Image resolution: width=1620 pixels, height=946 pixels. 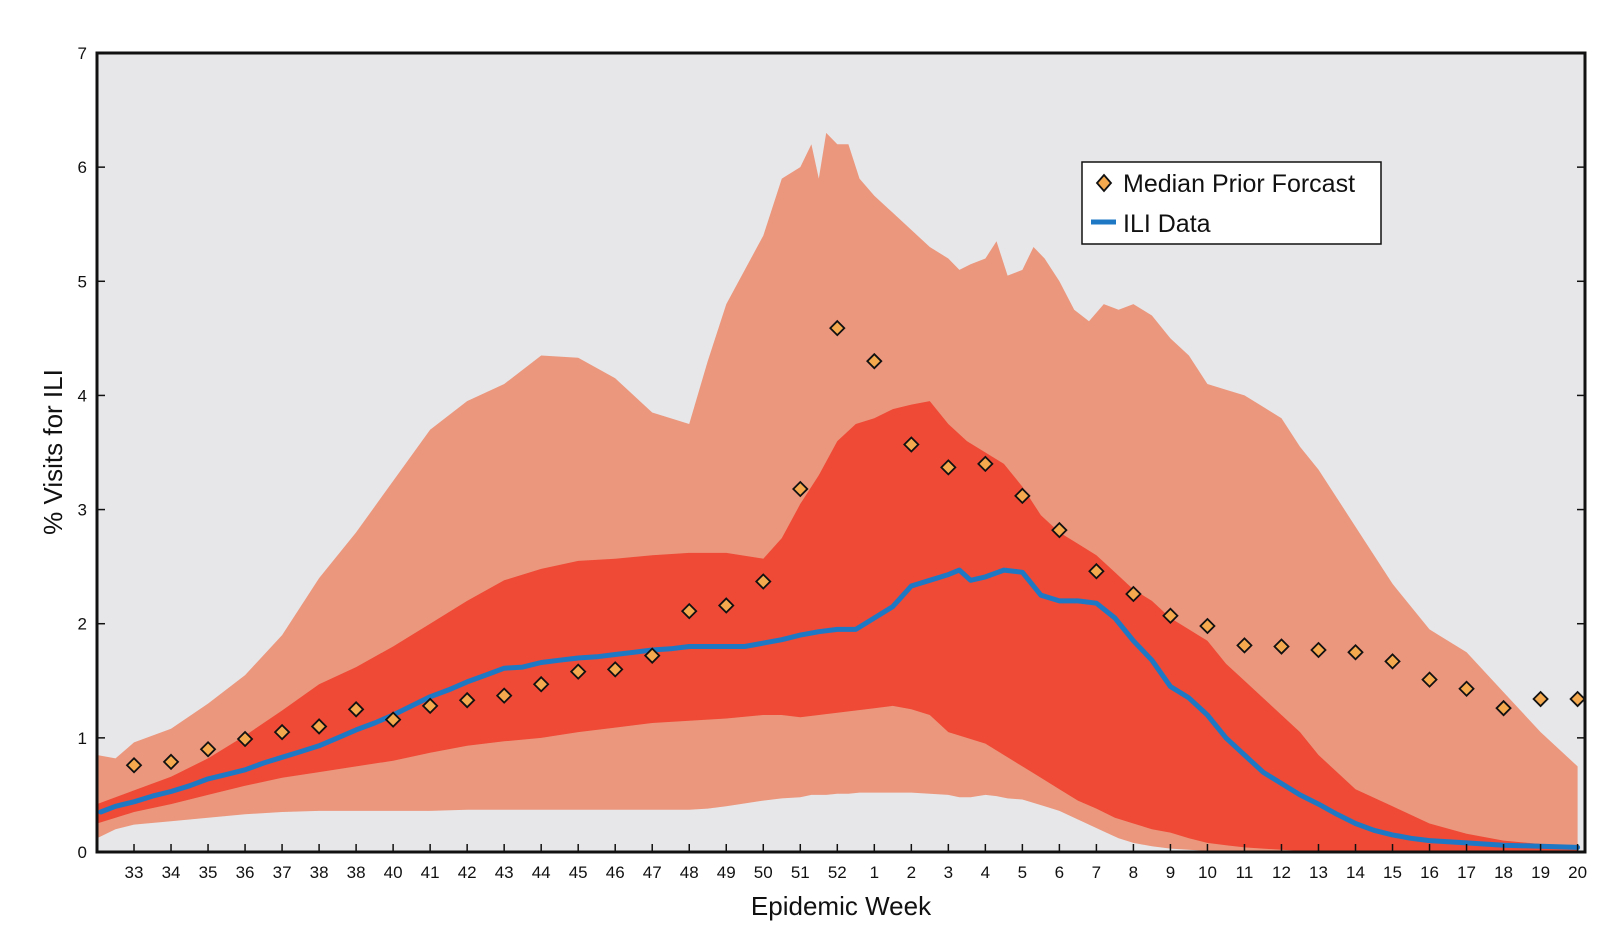 I want to click on x-tick-label: 33, so click(x=134, y=872).